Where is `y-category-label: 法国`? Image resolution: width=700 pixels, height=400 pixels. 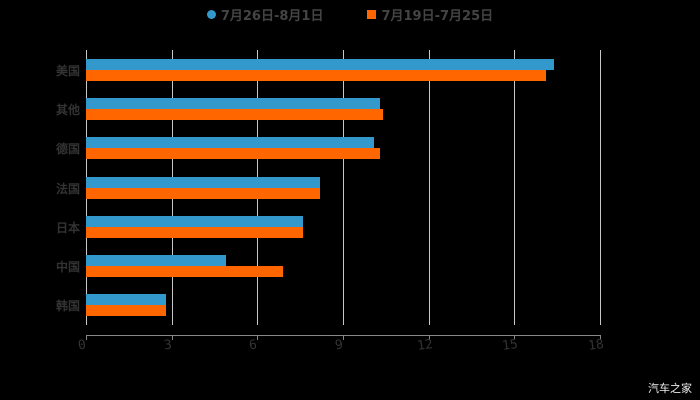 y-category-label: 法国 is located at coordinates (67, 188).